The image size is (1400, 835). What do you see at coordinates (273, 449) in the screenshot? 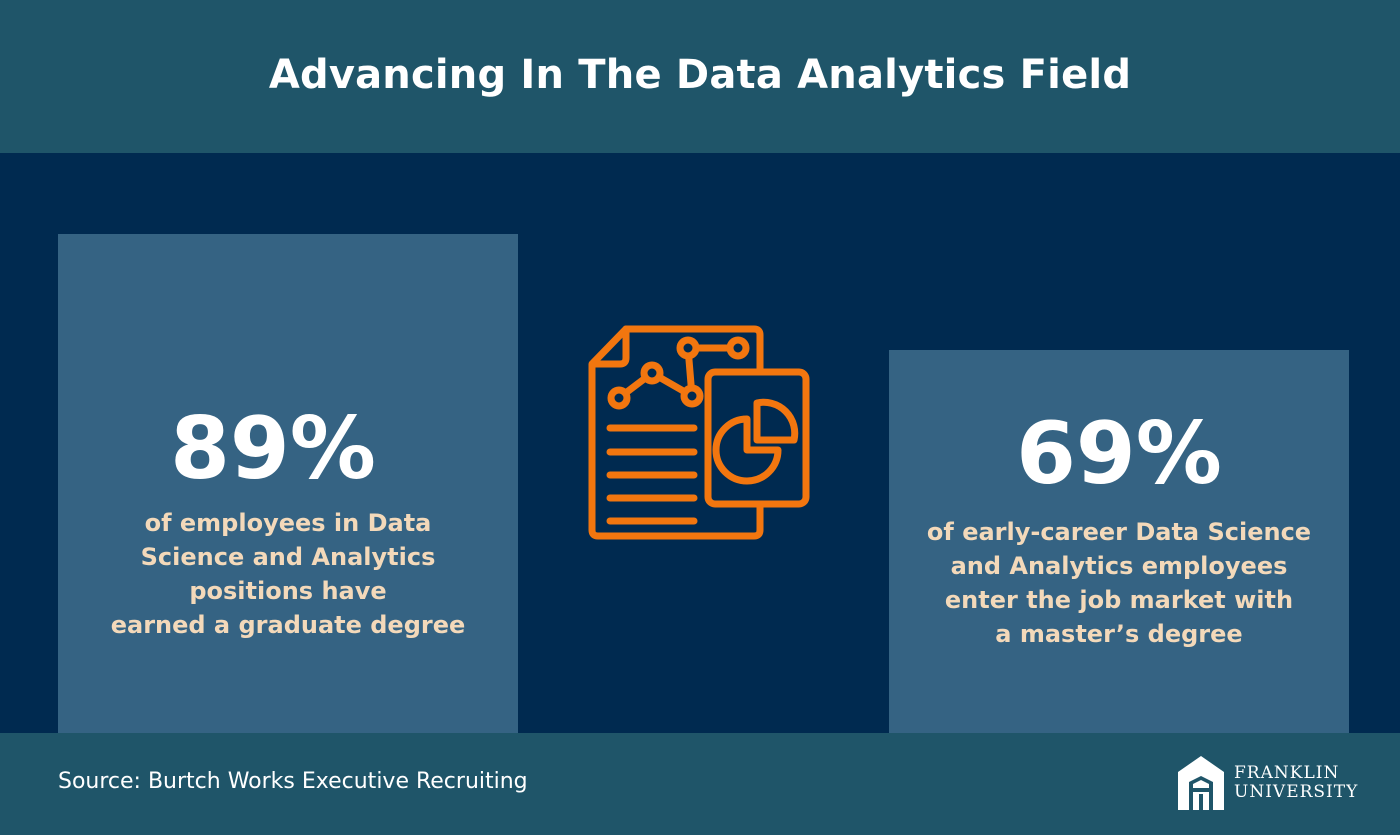
I see `stat-value: 89%` at bounding box center [273, 449].